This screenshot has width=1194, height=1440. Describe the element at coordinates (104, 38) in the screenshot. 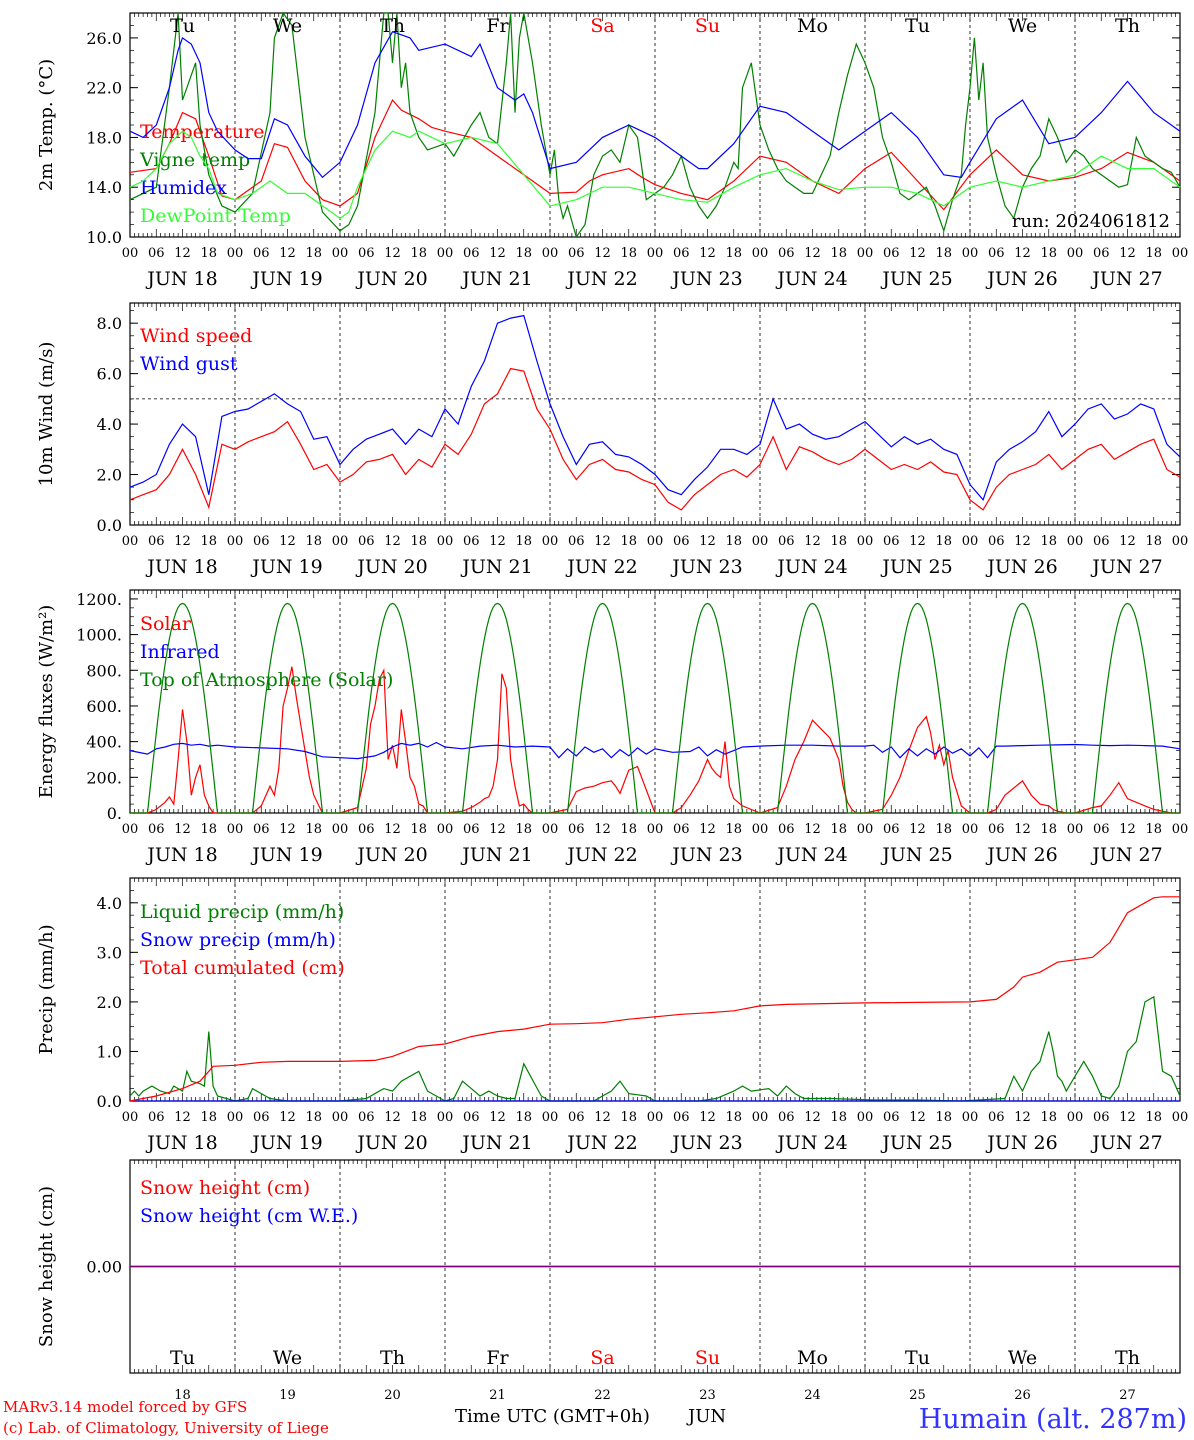

I see `y-tick-label: 26.0` at that location.